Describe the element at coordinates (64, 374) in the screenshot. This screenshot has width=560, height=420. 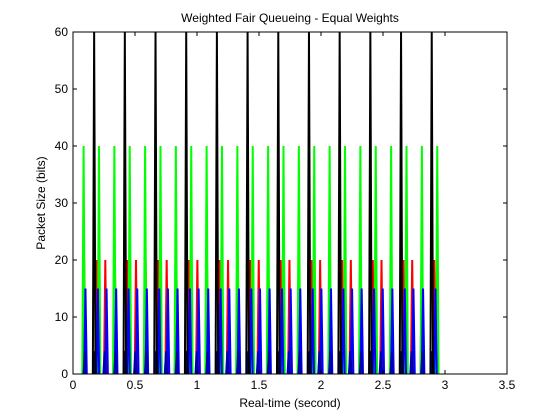
I see `y-tick-label-0: 0` at that location.